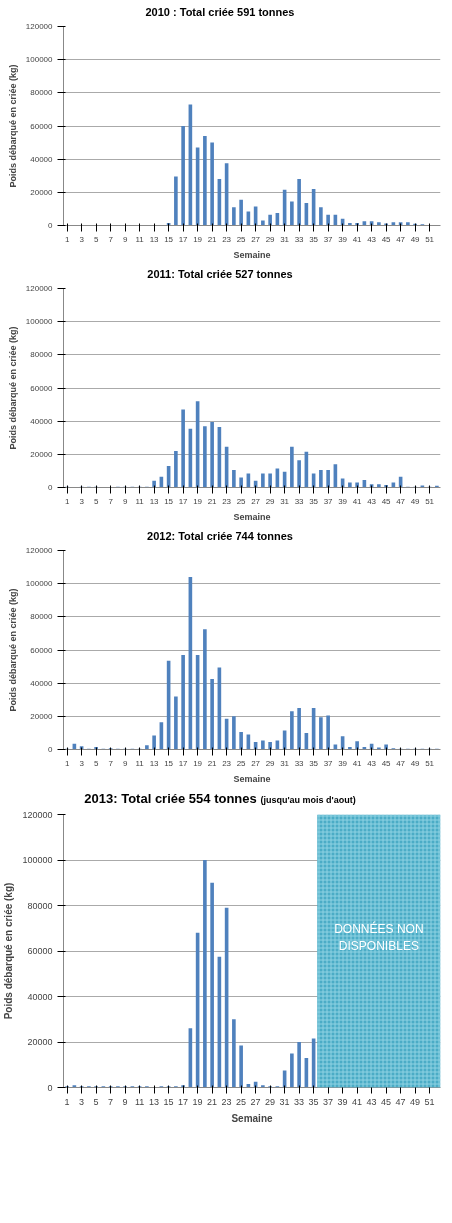 This screenshot has width=452, height=1223. Describe the element at coordinates (96, 501) in the screenshot. I see `x-tick-label: 5` at that location.